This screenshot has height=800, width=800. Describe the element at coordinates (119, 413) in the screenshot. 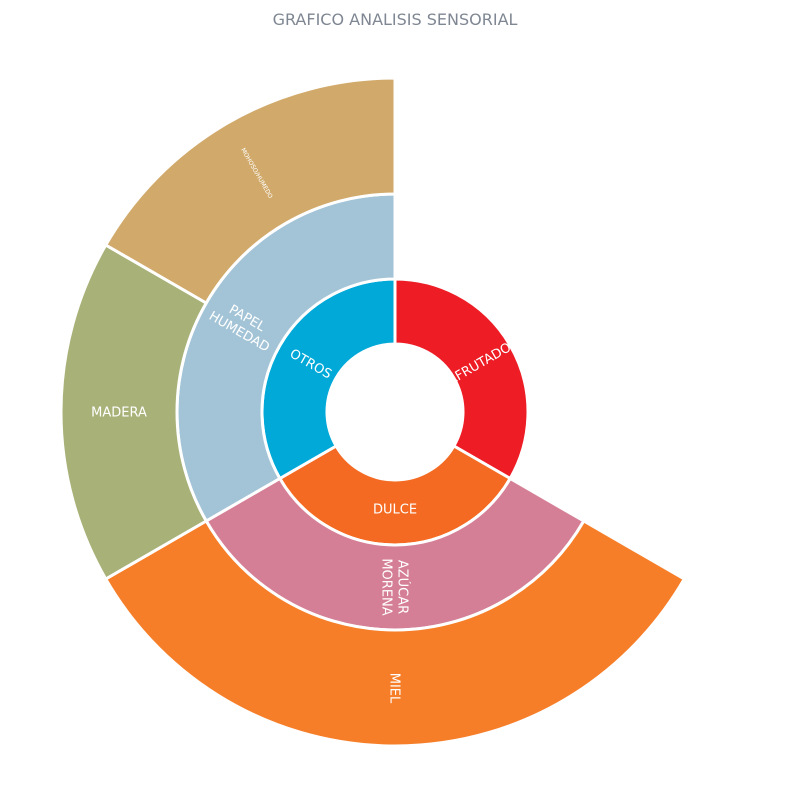

I see `label-madera: MADERA` at that location.